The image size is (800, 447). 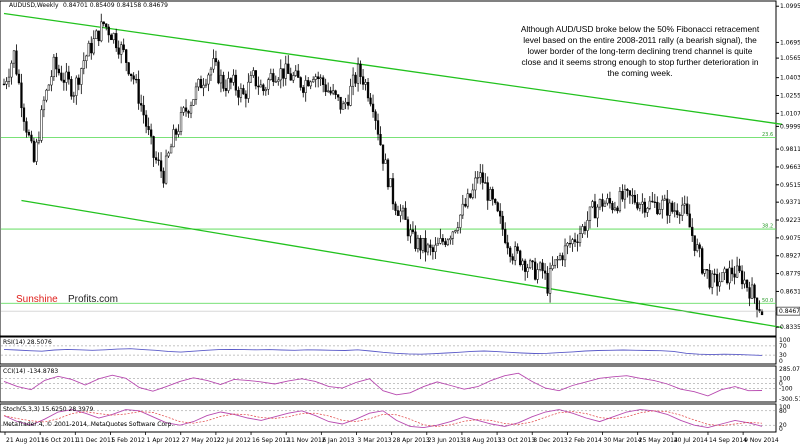 What do you see at coordinates (383, 418) in the screenshot?
I see `stoch-signal-line` at bounding box center [383, 418].